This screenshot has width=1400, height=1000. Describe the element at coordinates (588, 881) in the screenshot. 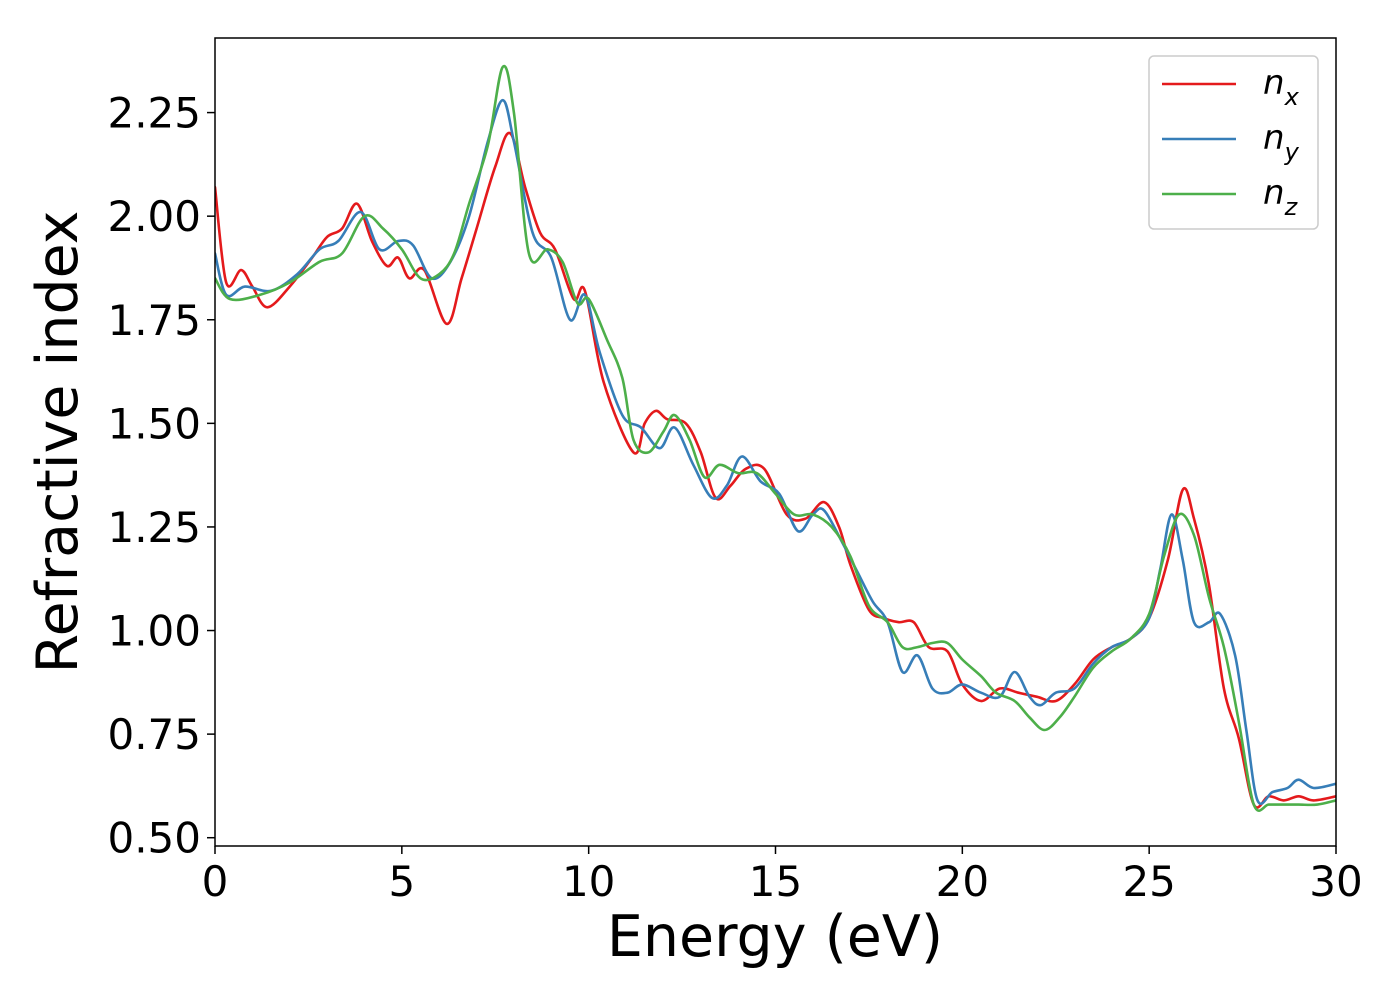

I see `x-tick-label: 10` at that location.